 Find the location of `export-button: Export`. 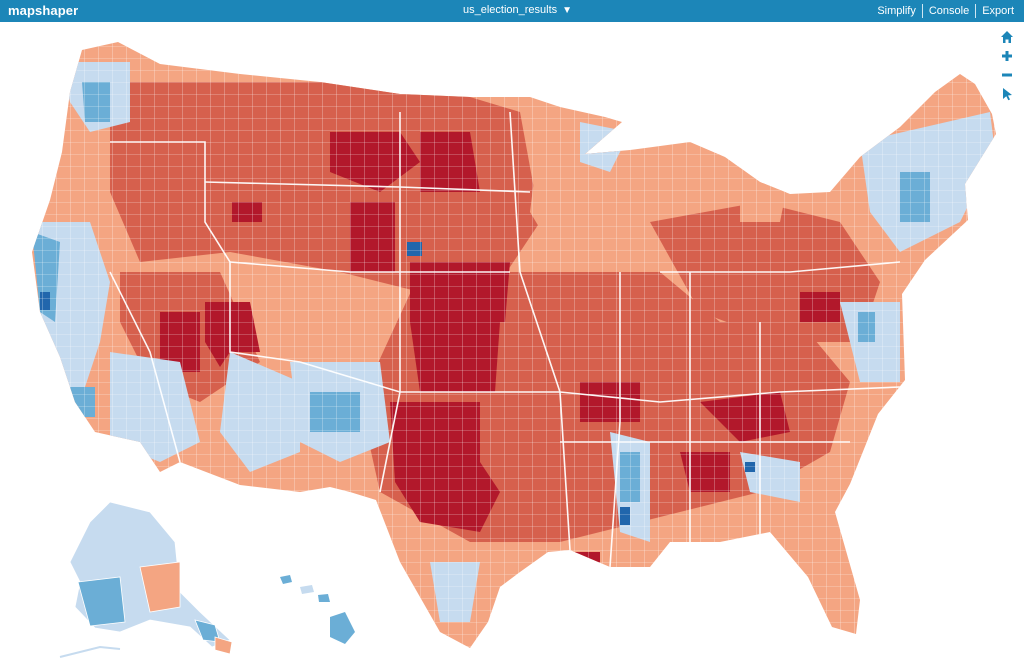

export-button: Export is located at coordinates (998, 11).